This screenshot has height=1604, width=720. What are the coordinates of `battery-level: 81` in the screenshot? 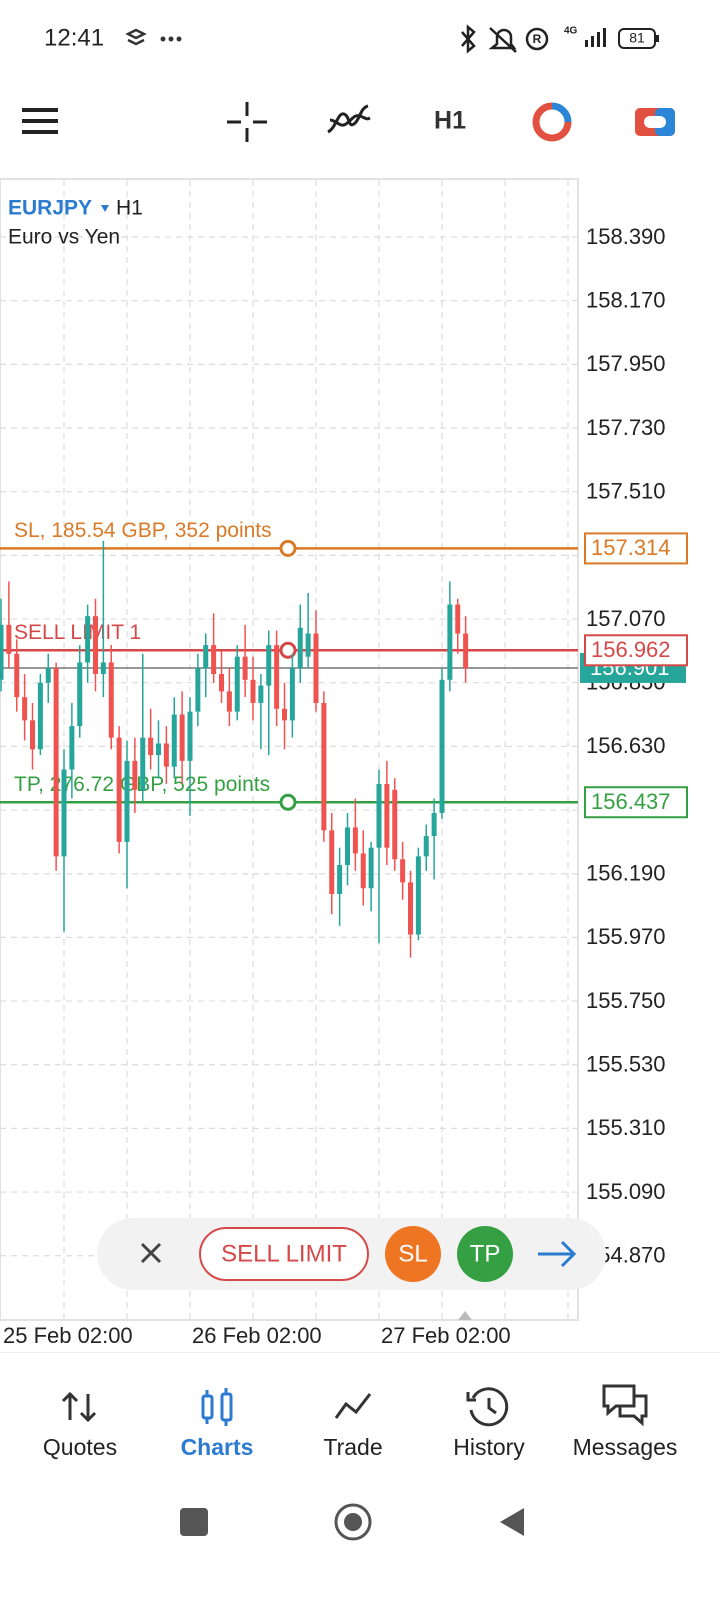 It's located at (637, 38).